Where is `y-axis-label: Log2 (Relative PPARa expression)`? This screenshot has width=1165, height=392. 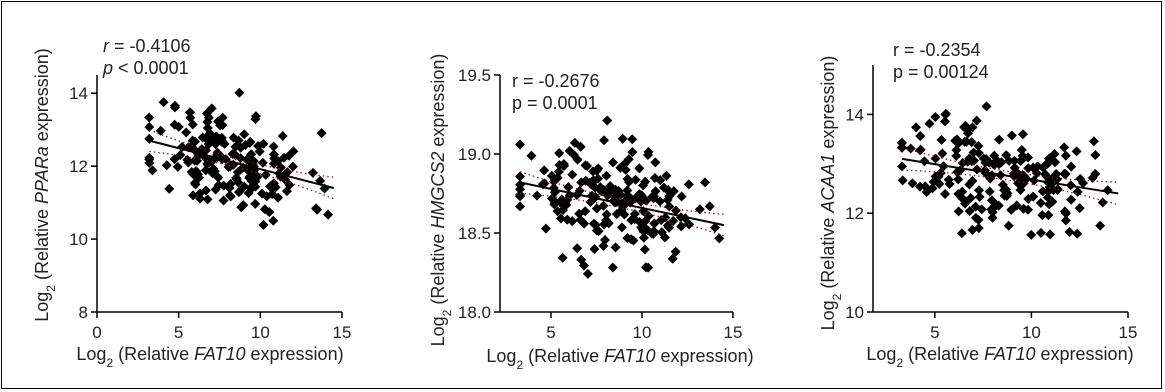
y-axis-label: Log2 (Relative PPARa expression) is located at coordinates (45, 185).